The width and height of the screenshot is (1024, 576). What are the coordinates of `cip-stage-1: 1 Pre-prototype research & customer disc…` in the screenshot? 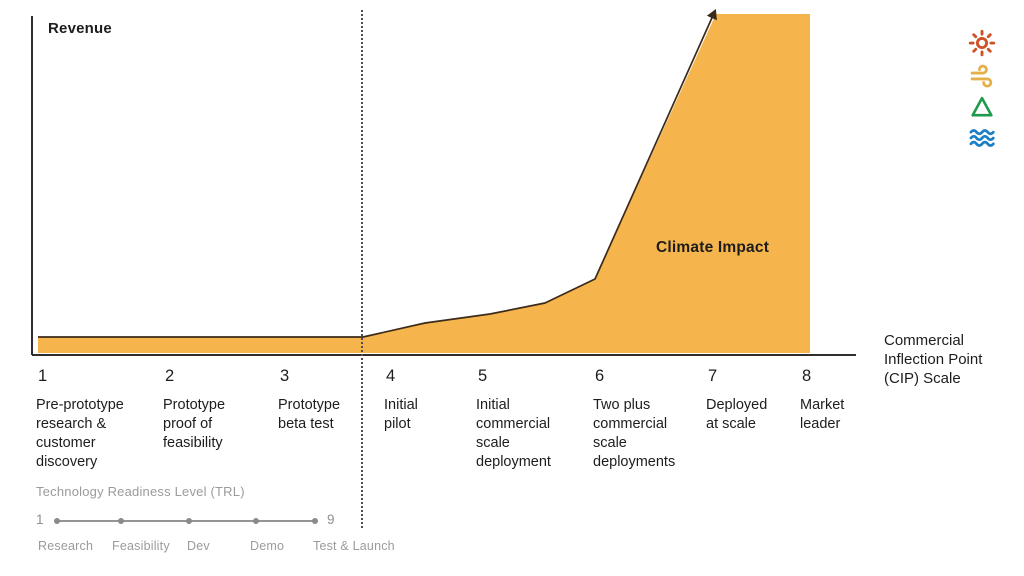 It's located at (92, 419).